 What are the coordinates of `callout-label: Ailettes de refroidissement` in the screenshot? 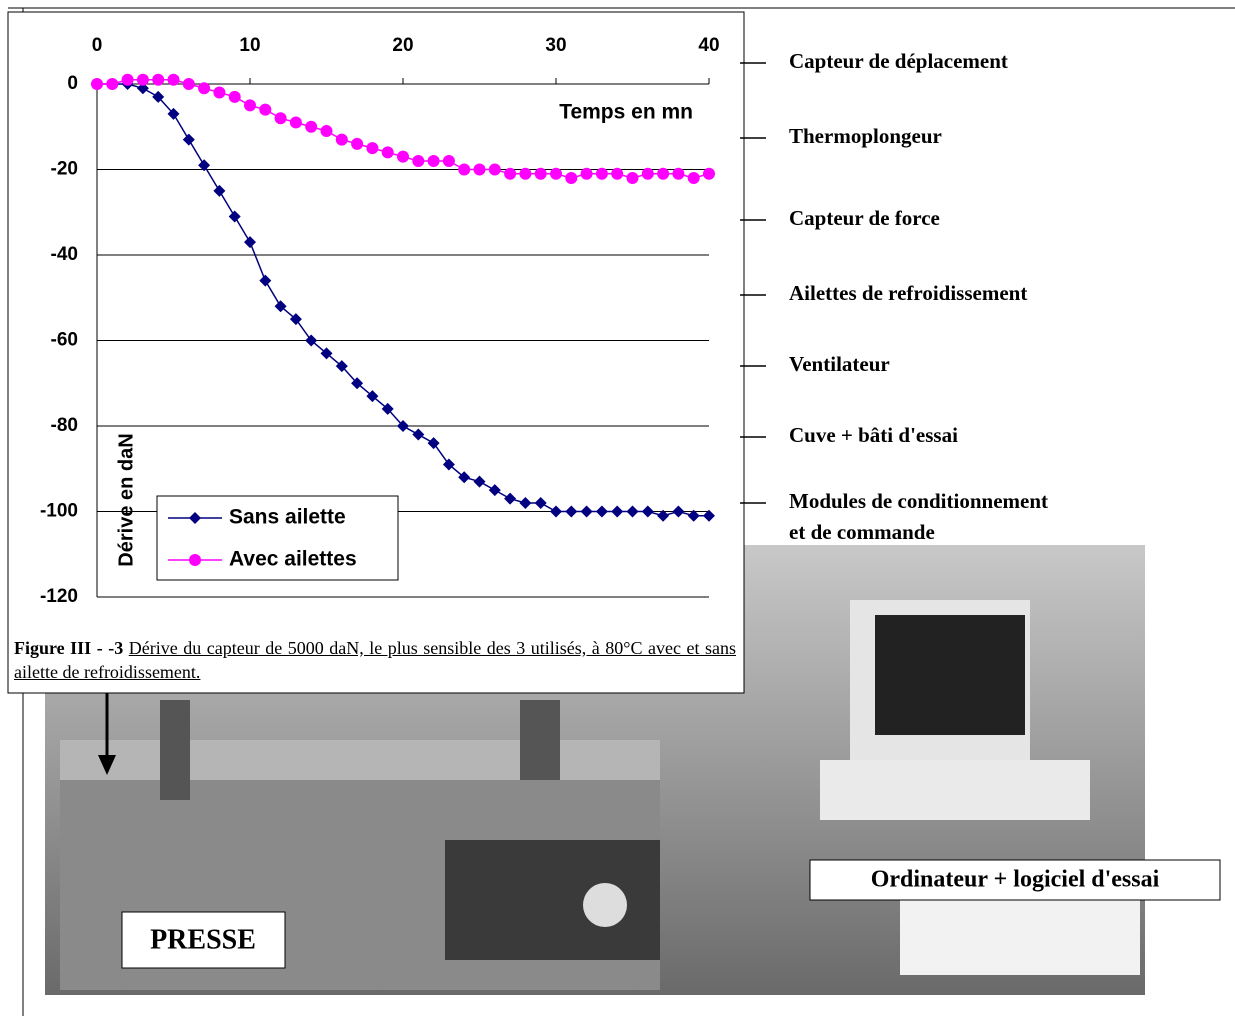 It's located at (908, 293).